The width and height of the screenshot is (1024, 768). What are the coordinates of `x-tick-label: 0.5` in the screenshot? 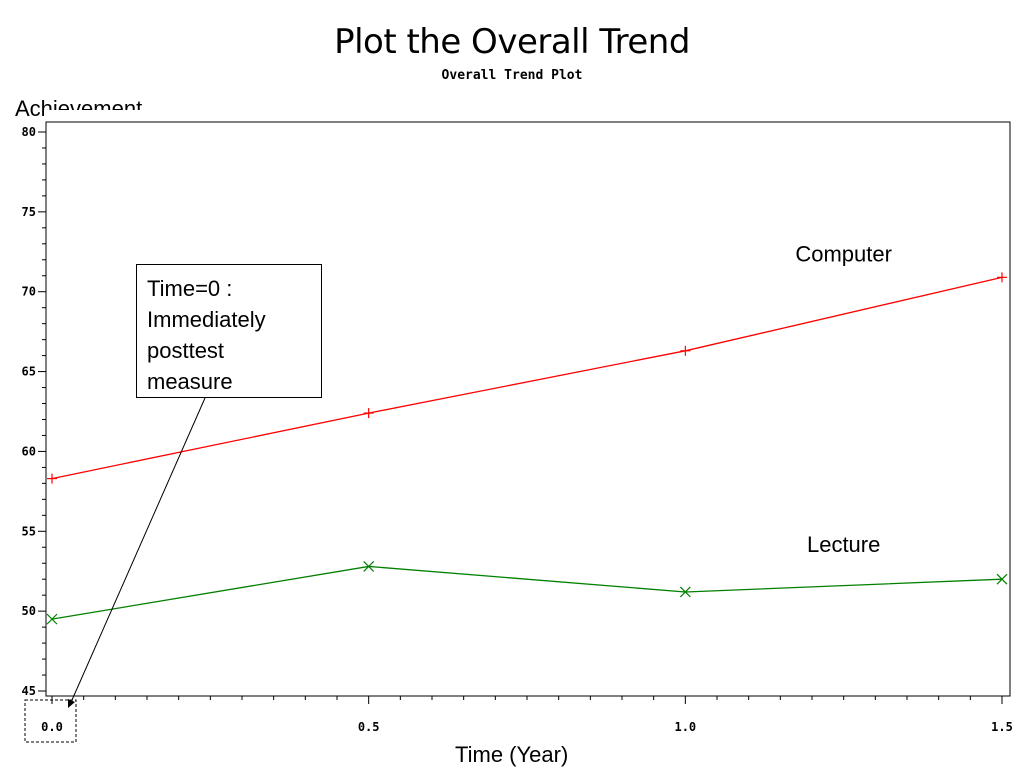 It's located at (369, 727).